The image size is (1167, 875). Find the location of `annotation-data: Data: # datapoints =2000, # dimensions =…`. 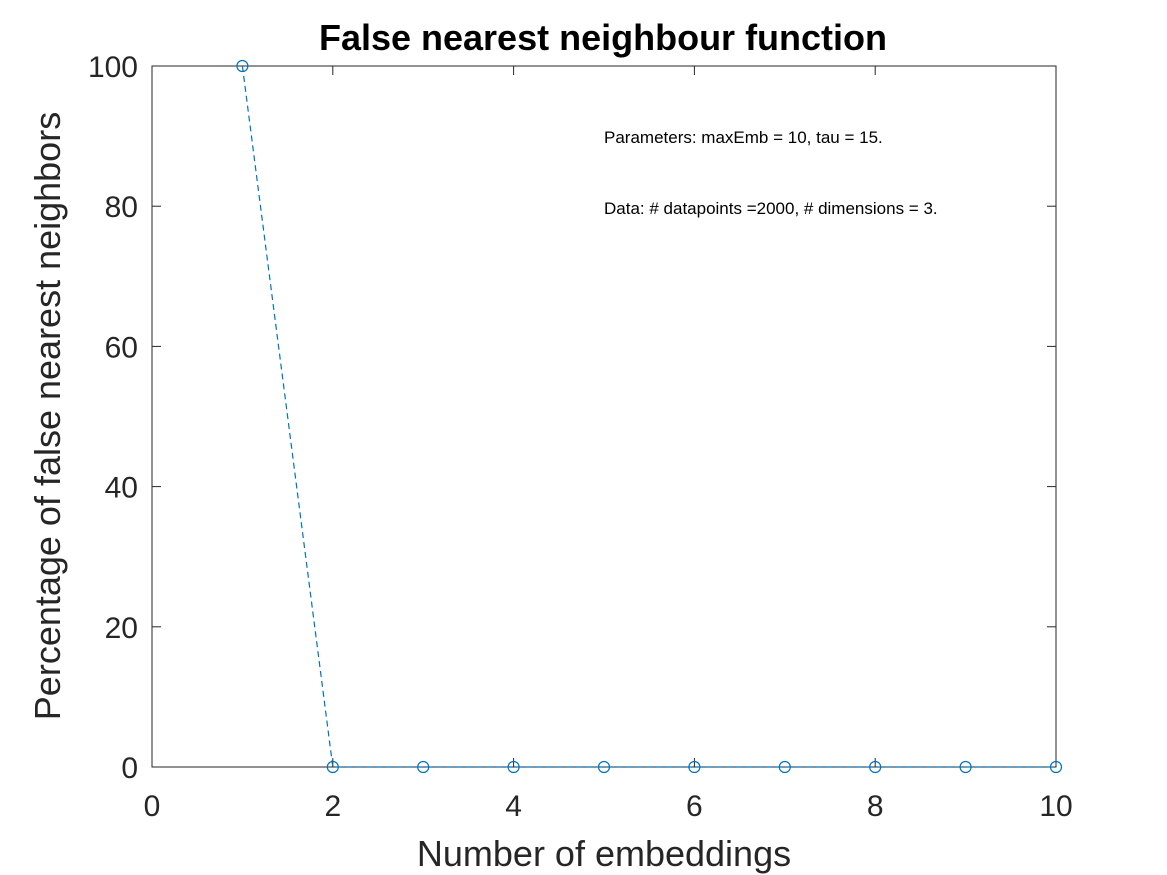

annotation-data: Data: # datapoints =2000, # dimensions =… is located at coordinates (771, 208).